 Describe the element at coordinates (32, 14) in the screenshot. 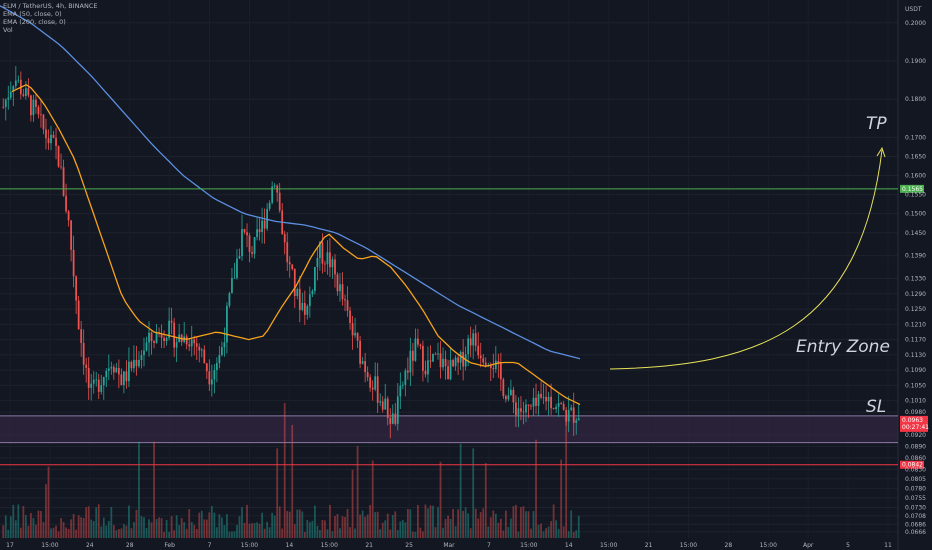

I see `legend-ema50: EMA (50, close, 0)` at that location.